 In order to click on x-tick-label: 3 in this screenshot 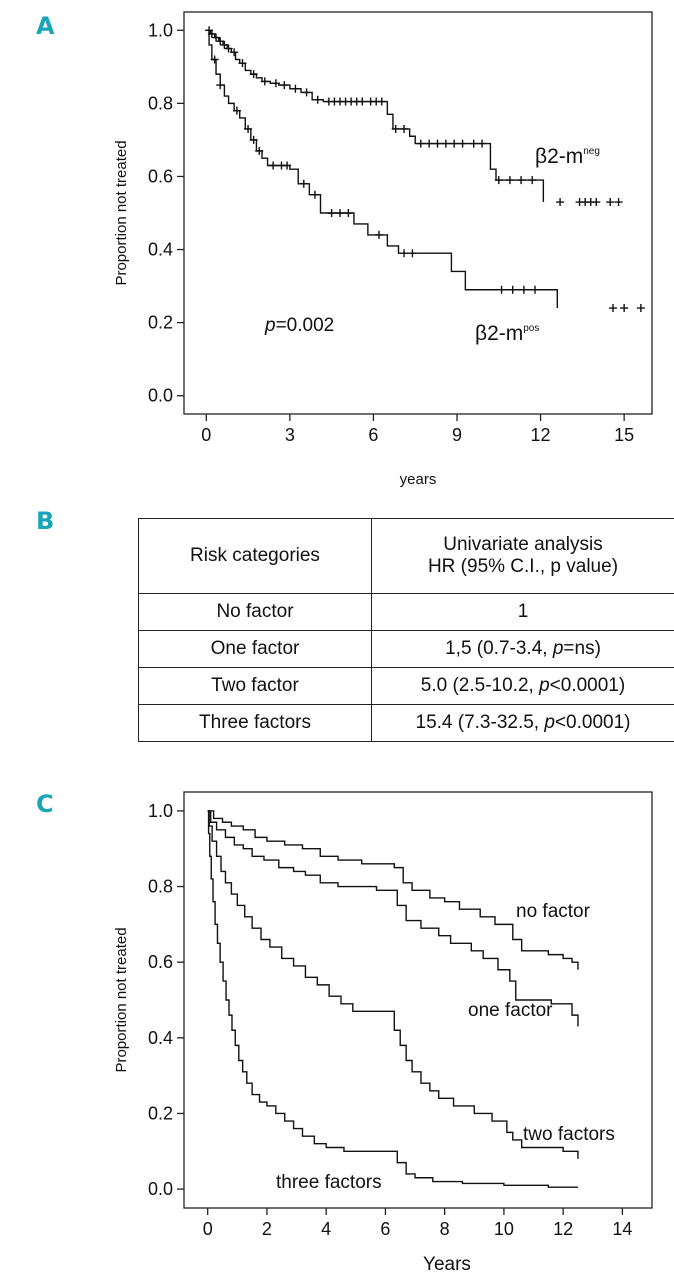, I will do `click(290, 435)`.